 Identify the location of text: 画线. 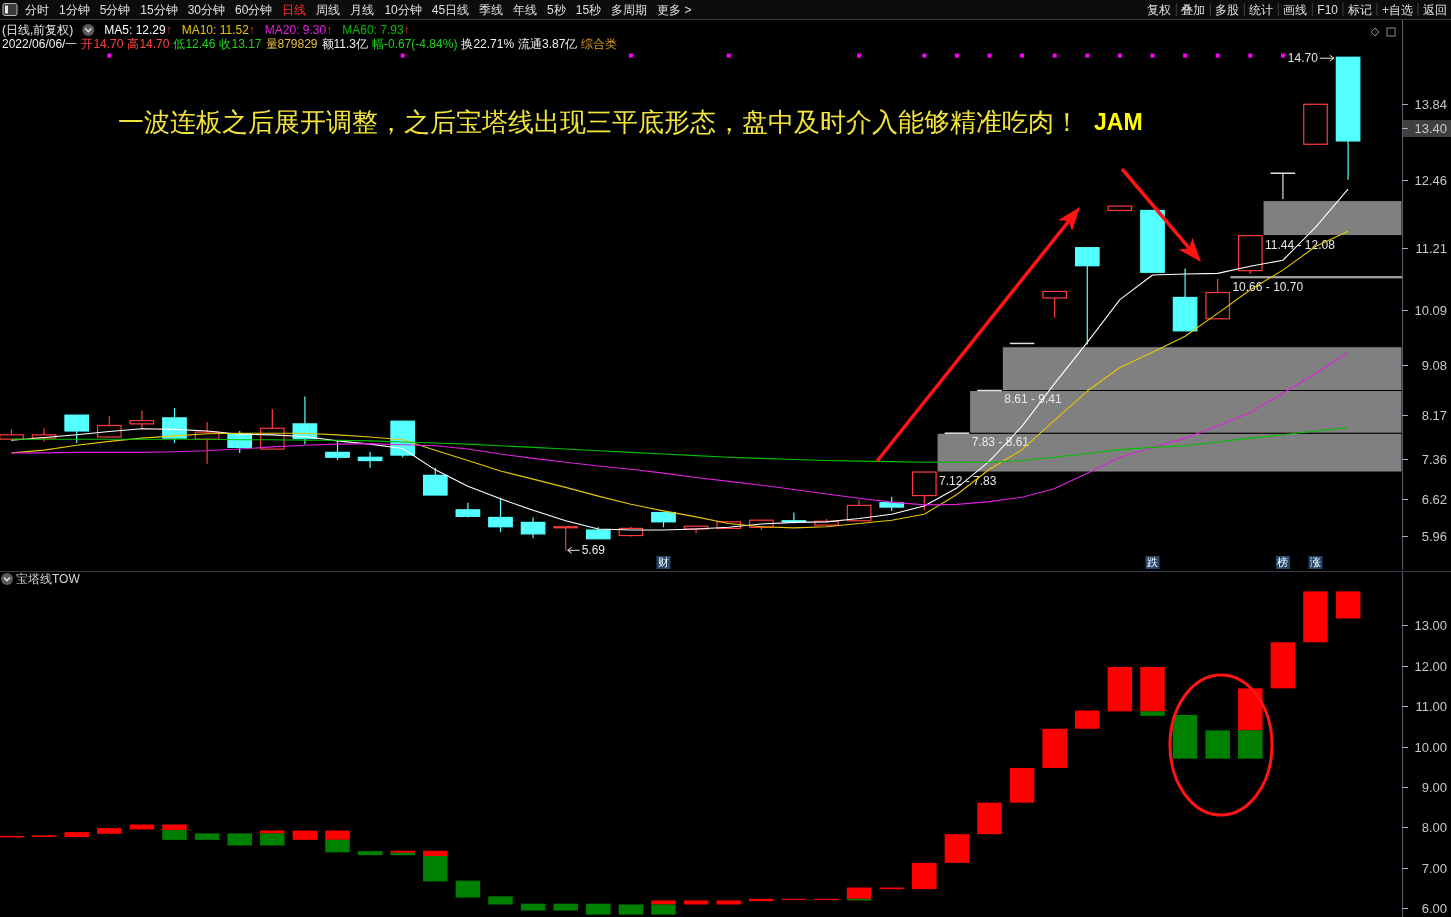
(1295, 10).